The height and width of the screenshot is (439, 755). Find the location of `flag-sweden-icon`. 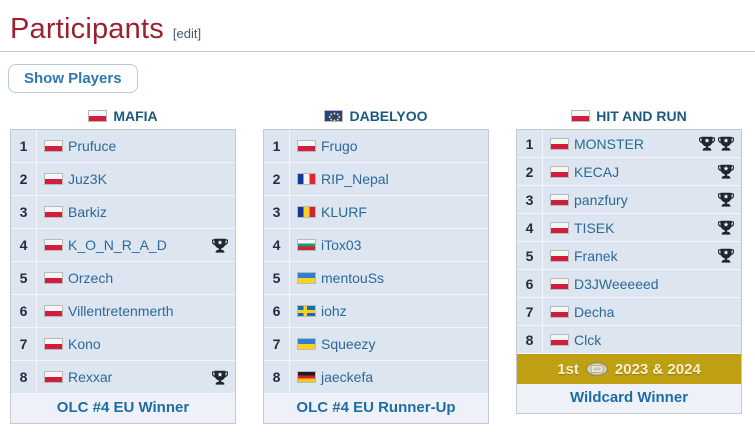

flag-sweden-icon is located at coordinates (306, 311).